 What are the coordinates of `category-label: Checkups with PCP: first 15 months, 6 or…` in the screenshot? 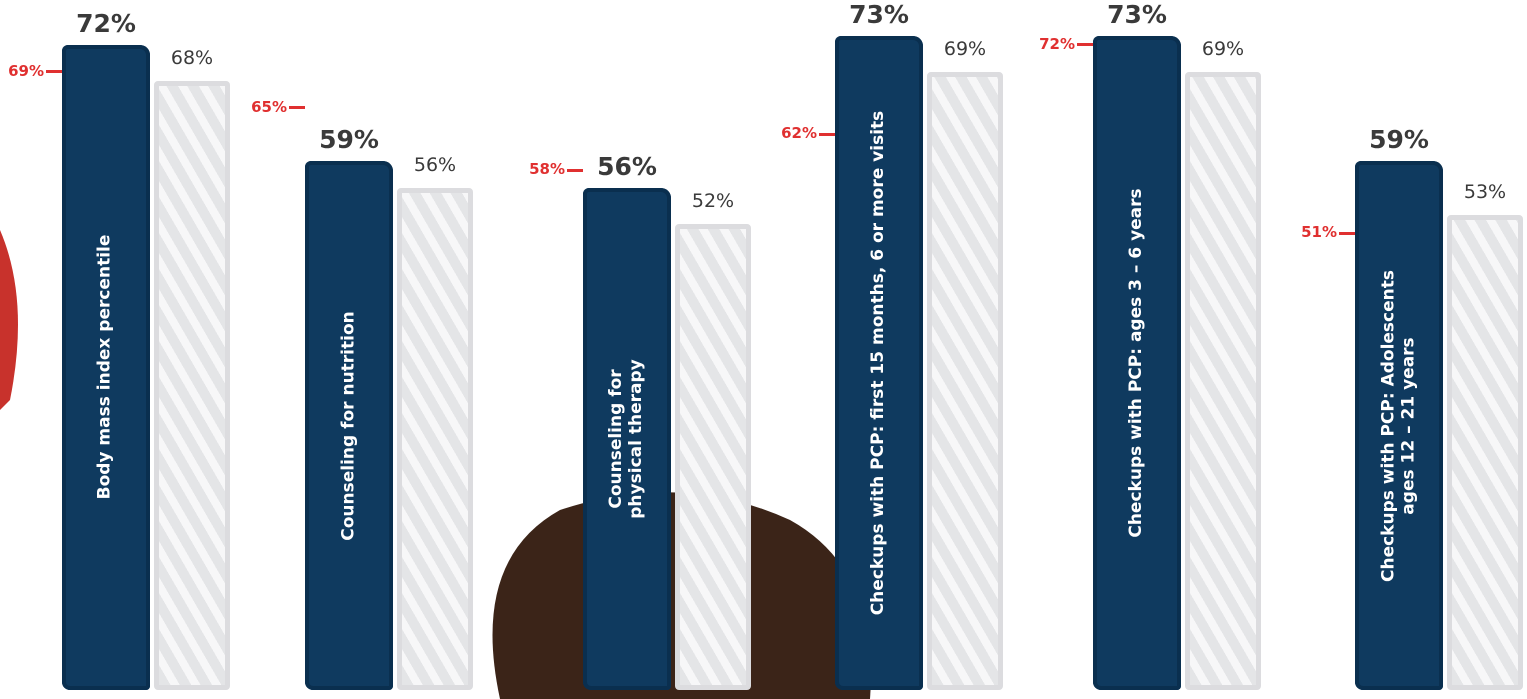 It's located at (878, 363).